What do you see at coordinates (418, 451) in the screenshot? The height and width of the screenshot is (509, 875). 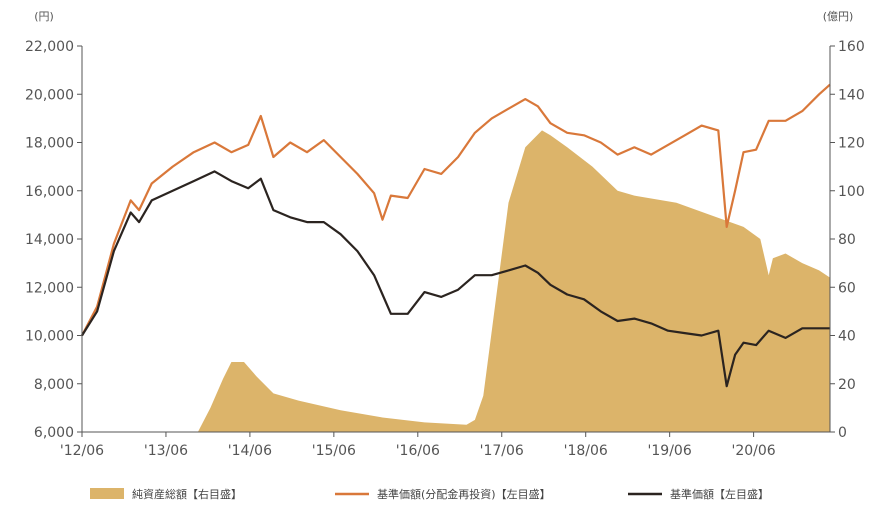 I see `x-tick-label: '16/06` at bounding box center [418, 451].